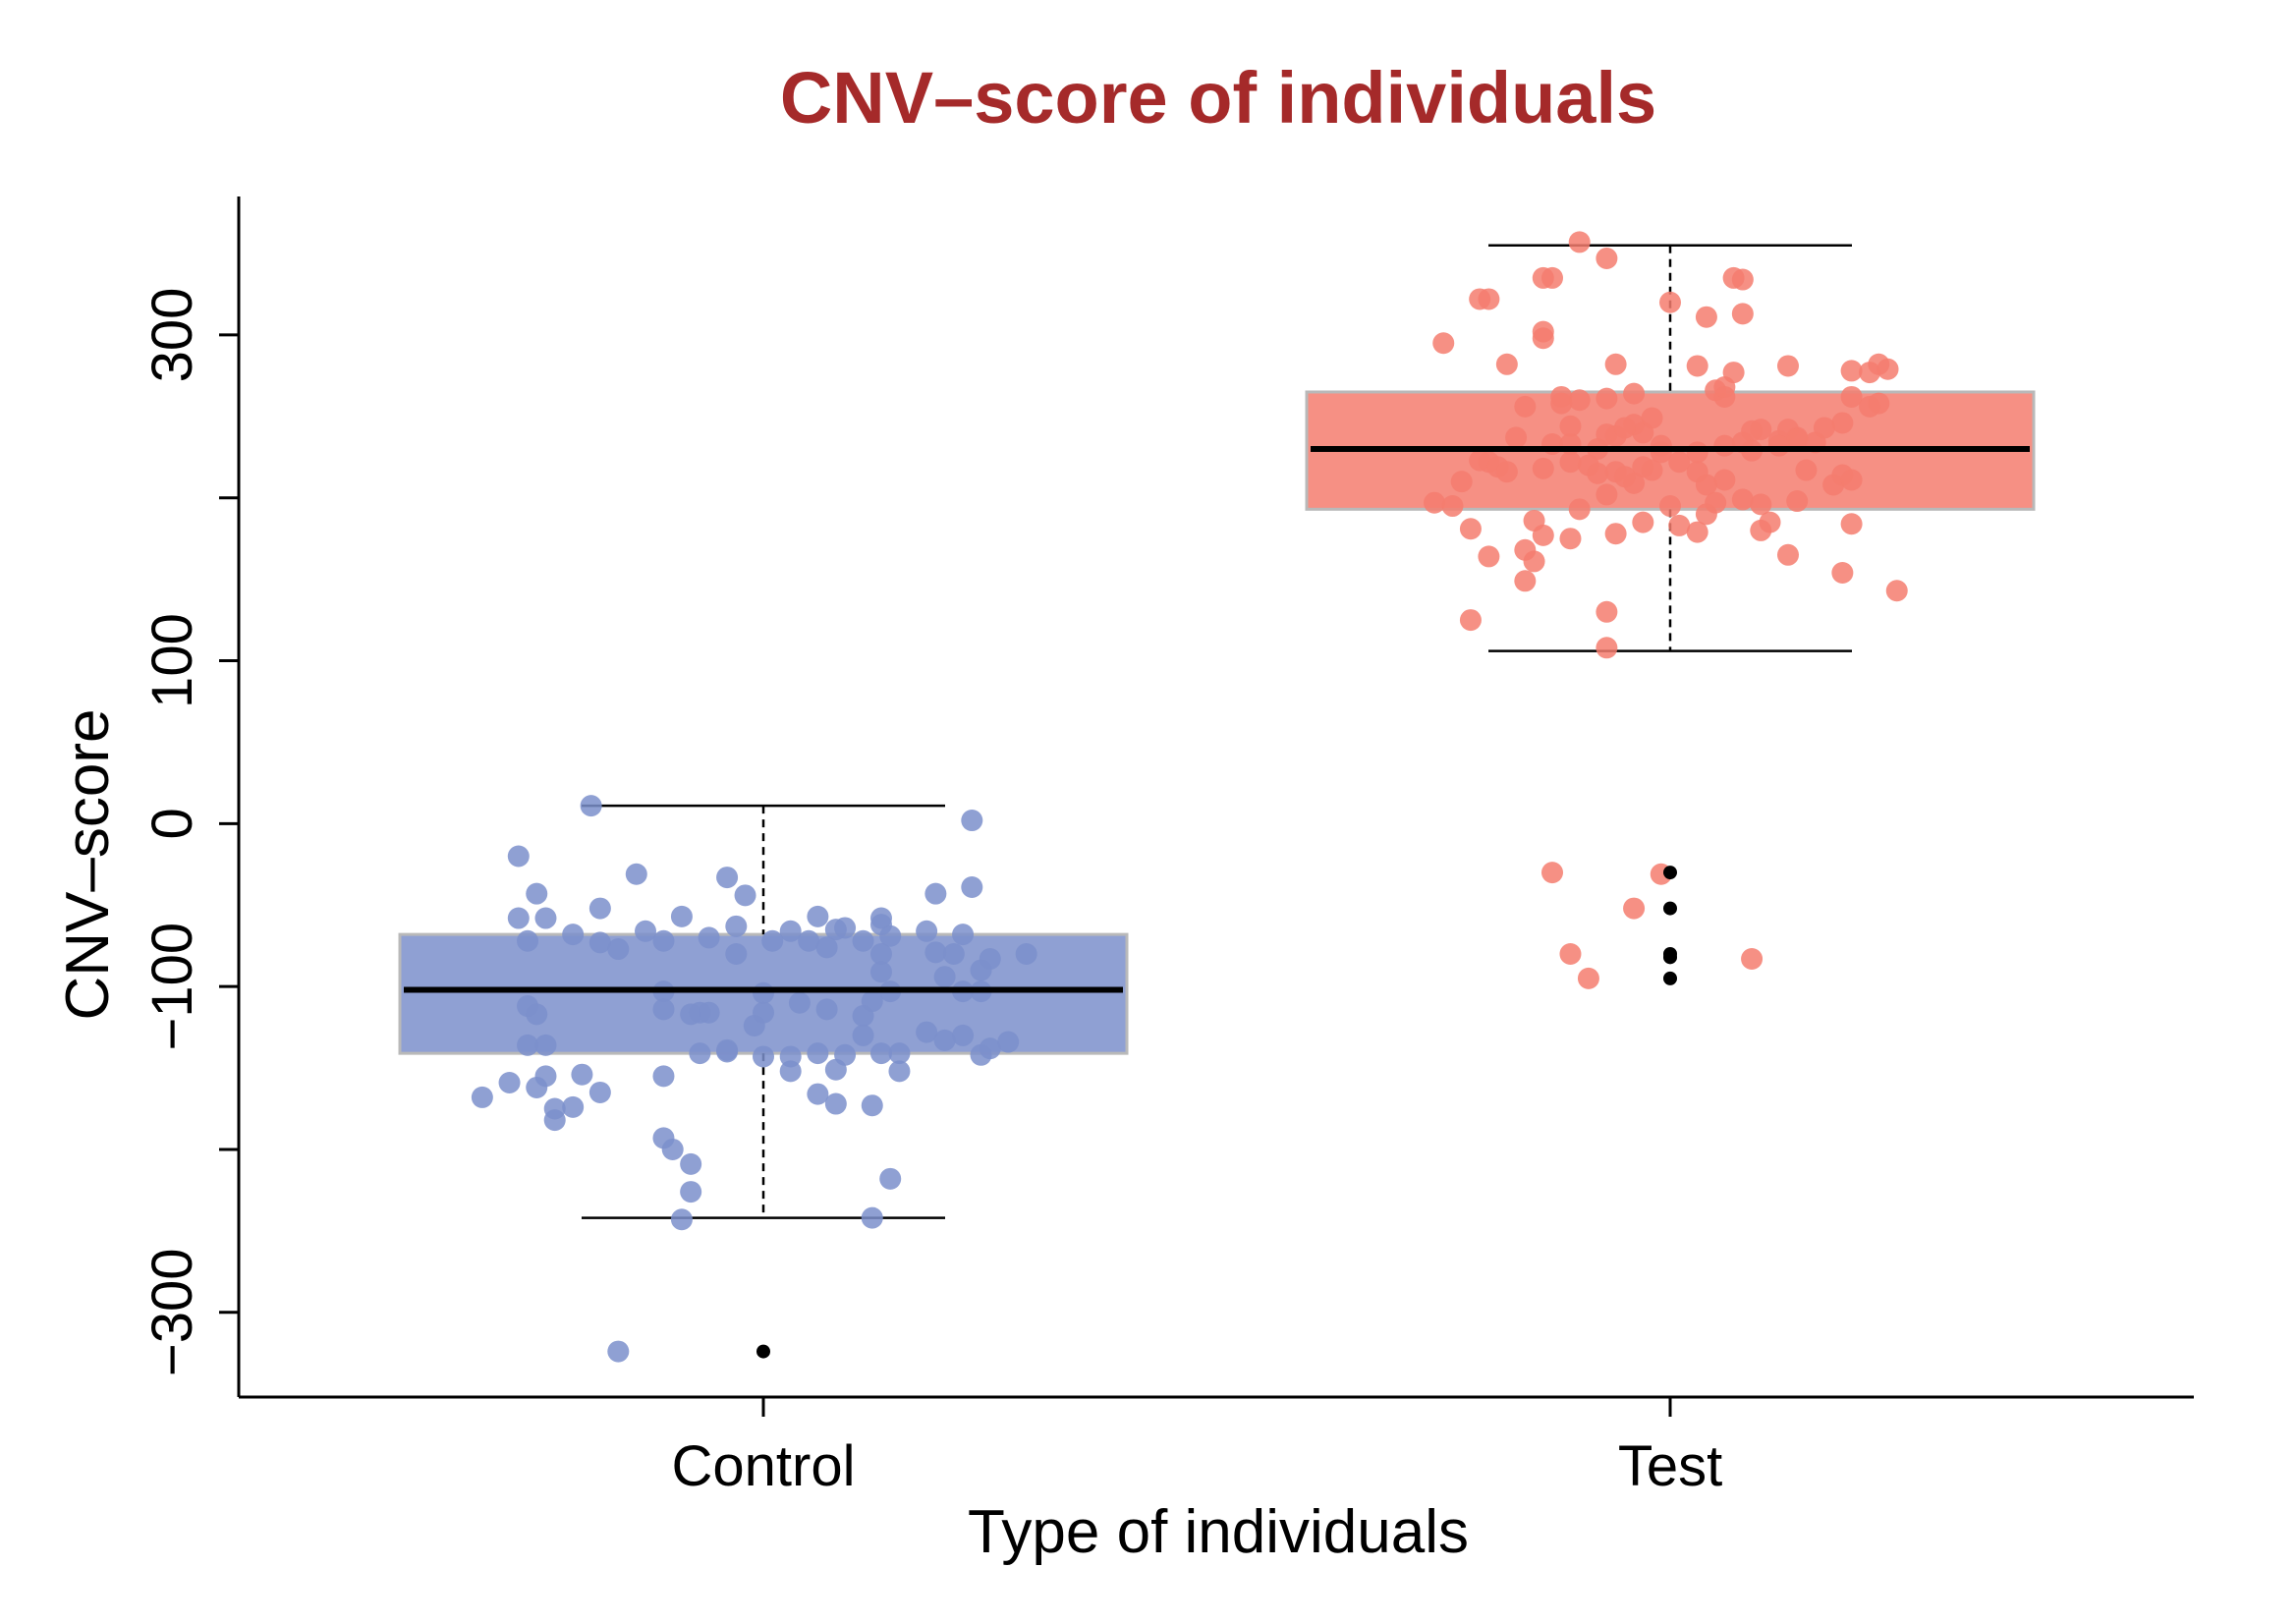  What do you see at coordinates (172, 660) in the screenshot?
I see `y-tick-label: 100` at bounding box center [172, 660].